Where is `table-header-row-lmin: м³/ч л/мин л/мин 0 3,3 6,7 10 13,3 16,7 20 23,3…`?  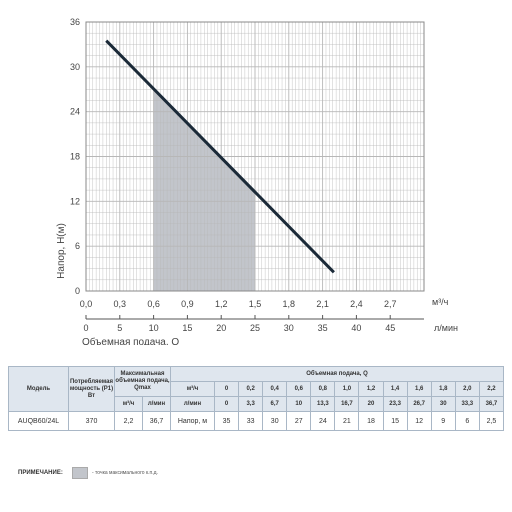
table-header-row-lmin: м³/ч л/мин л/мин 0 3,3 6,7 10 13,3 16,7 20 23,3… is located at coordinates (257, 404).